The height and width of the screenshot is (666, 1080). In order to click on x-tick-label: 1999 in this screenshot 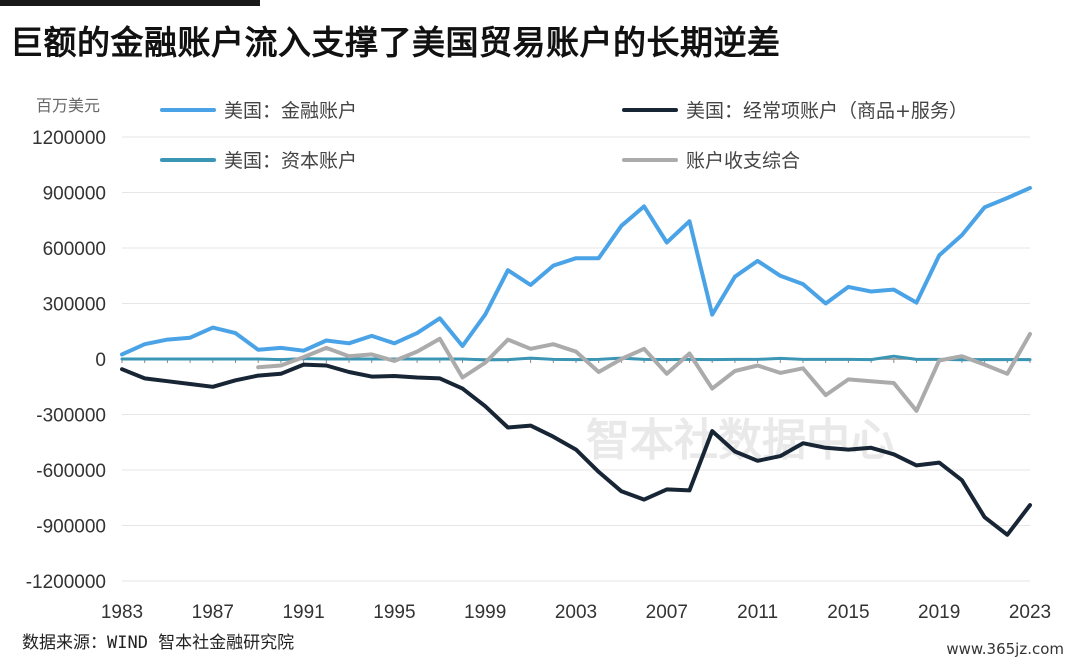, I will do `click(485, 612)`.